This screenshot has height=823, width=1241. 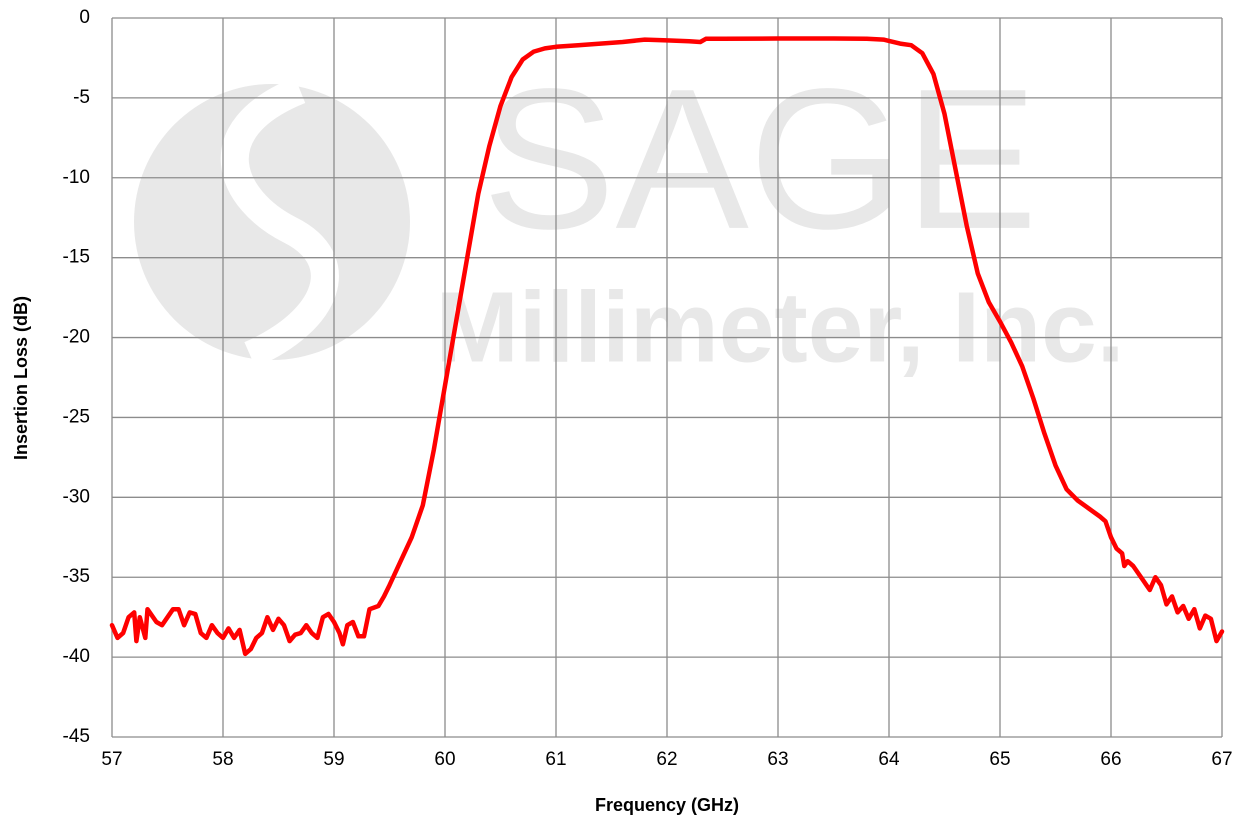 What do you see at coordinates (1110, 759) in the screenshot?
I see `x-tick-label: 66` at bounding box center [1110, 759].